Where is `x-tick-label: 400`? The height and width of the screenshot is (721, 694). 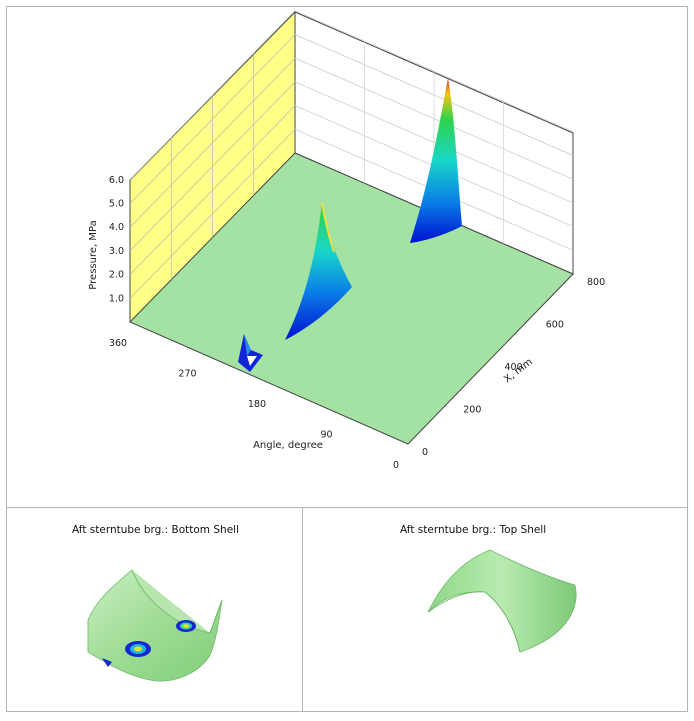 x-tick-label: 400 is located at coordinates (514, 367).